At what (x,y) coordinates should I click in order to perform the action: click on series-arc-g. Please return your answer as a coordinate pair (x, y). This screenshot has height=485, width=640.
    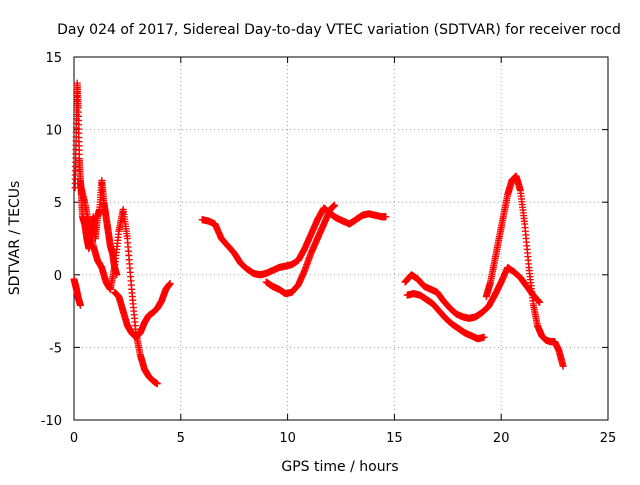
    Looking at the image, I should click on (472, 293).